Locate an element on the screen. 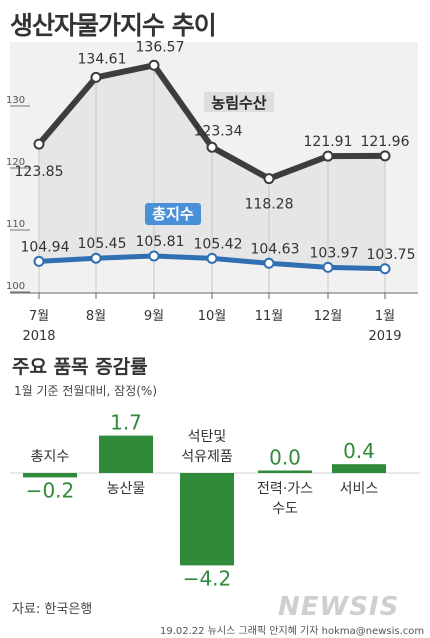 The height and width of the screenshot is (638, 430). bar-value-label: 0.4 is located at coordinates (359, 451).